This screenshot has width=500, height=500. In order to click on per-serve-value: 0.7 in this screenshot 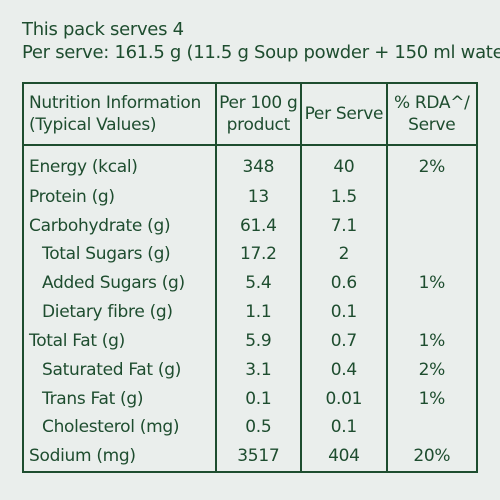, I will do `click(344, 341)`.